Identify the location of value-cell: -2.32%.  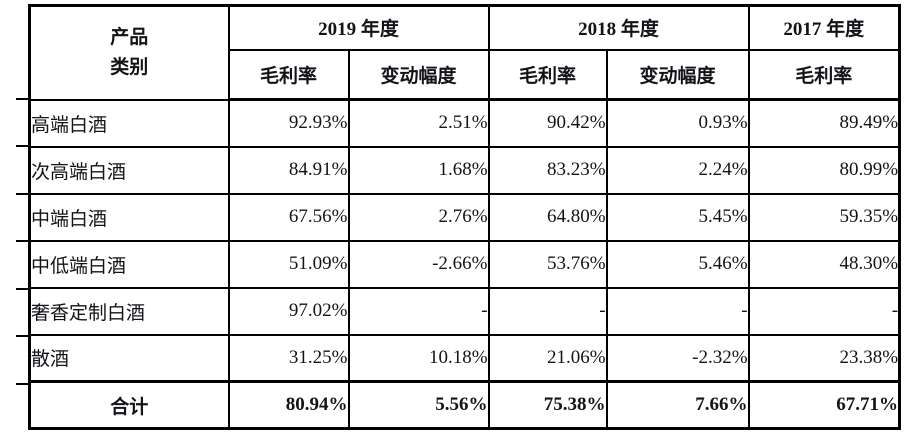
(677, 358).